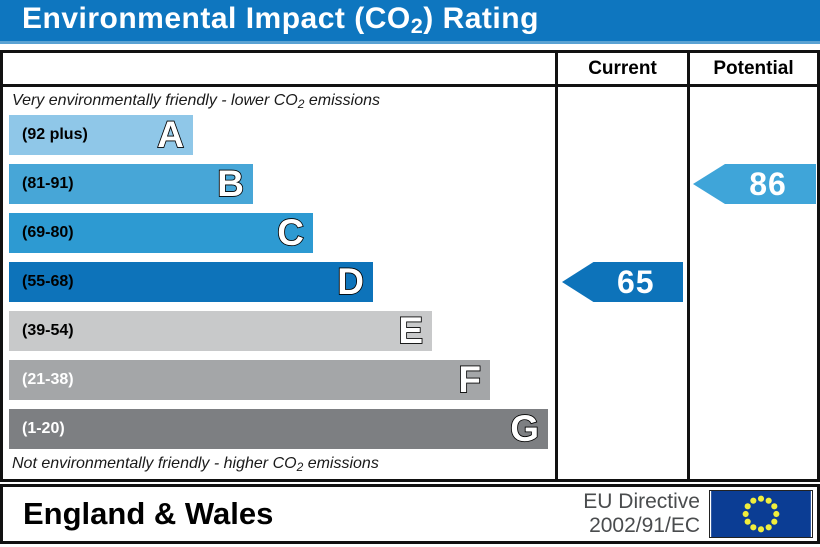  What do you see at coordinates (410, 330) in the screenshot?
I see `band-letter: E` at bounding box center [410, 330].